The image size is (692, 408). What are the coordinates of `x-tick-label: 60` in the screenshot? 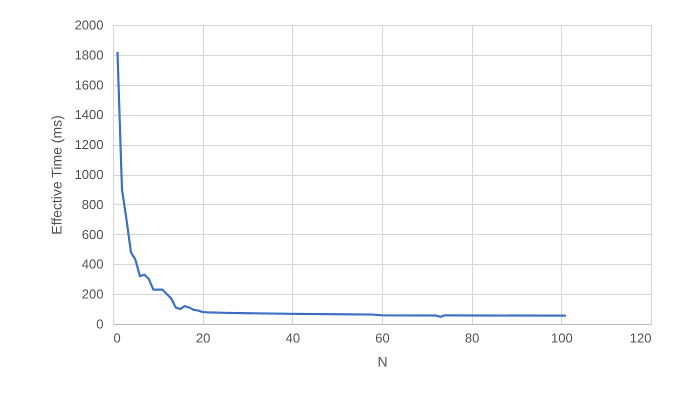 It's located at (382, 338).